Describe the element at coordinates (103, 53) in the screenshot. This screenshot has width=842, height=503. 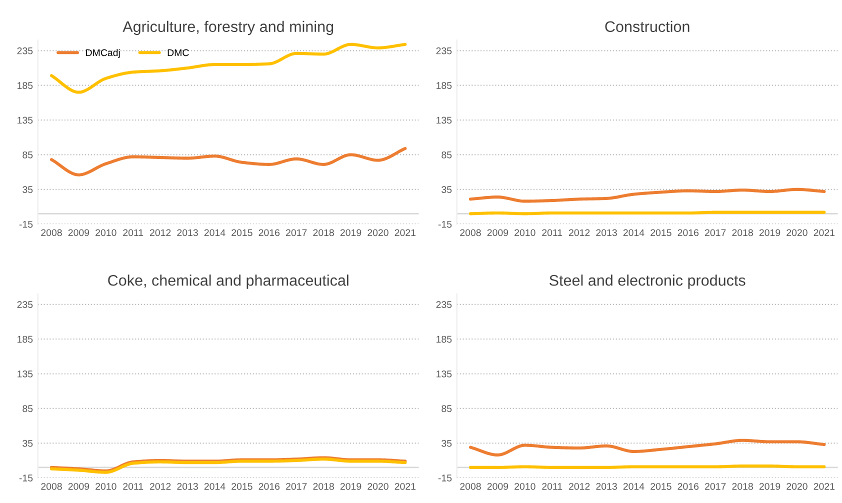
I see `legend-label: DMCadj` at that location.